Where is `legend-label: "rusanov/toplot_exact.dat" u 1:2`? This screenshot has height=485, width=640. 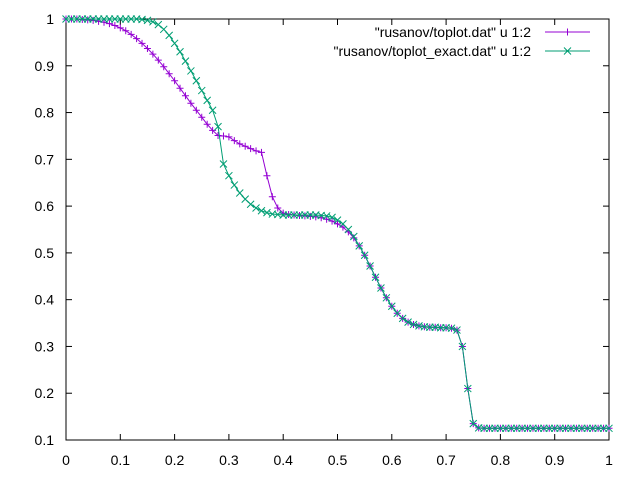
legend-label: "rusanov/toplot_exact.dat" u 1:2 is located at coordinates (432, 51).